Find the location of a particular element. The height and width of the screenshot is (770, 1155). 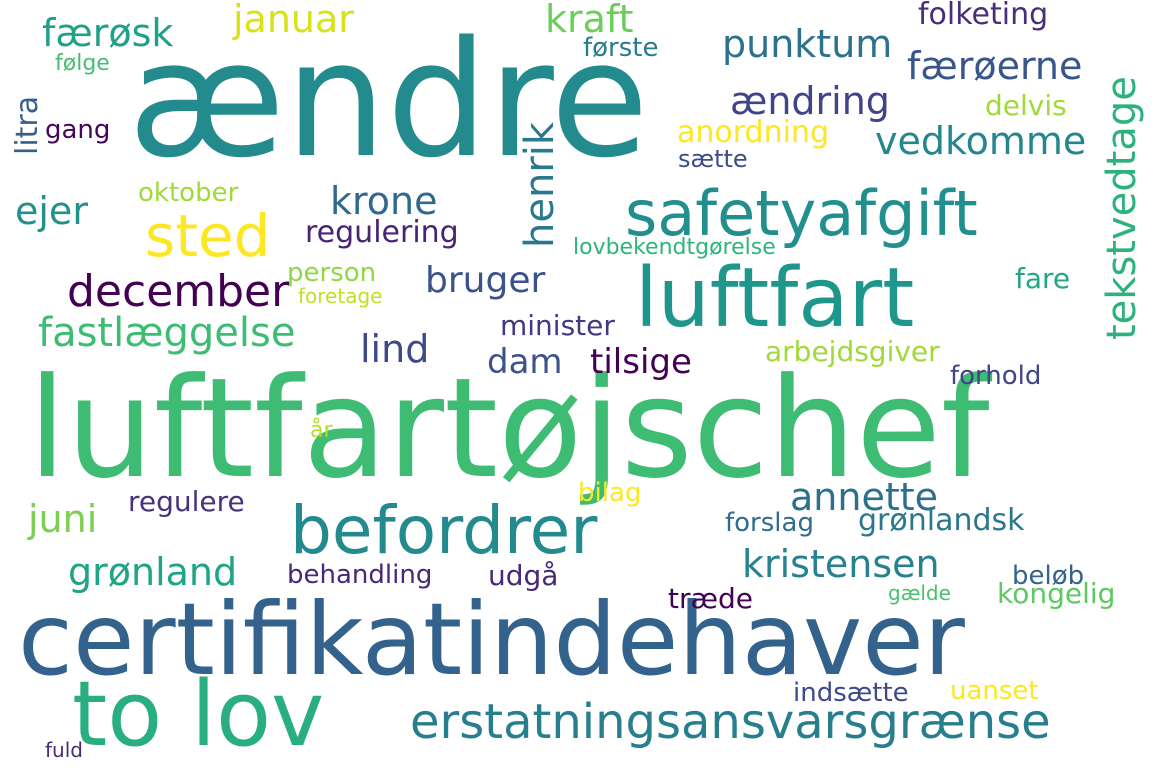

word-belob: beløb is located at coordinates (1048, 576).